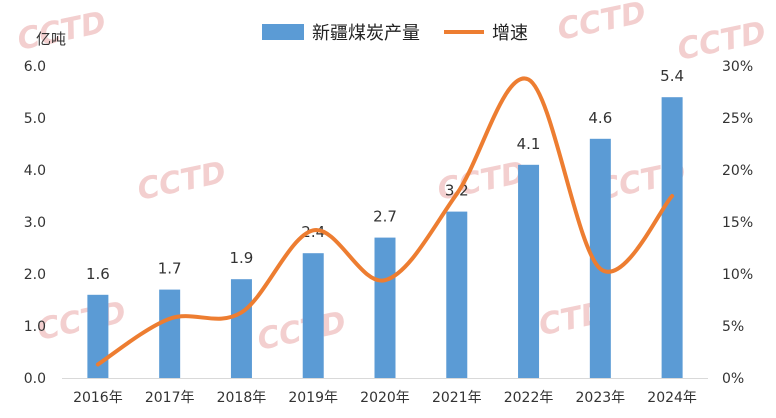 The image size is (776, 418). Describe the element at coordinates (737, 223) in the screenshot. I see `y-right-tick-label: 15%` at that location.